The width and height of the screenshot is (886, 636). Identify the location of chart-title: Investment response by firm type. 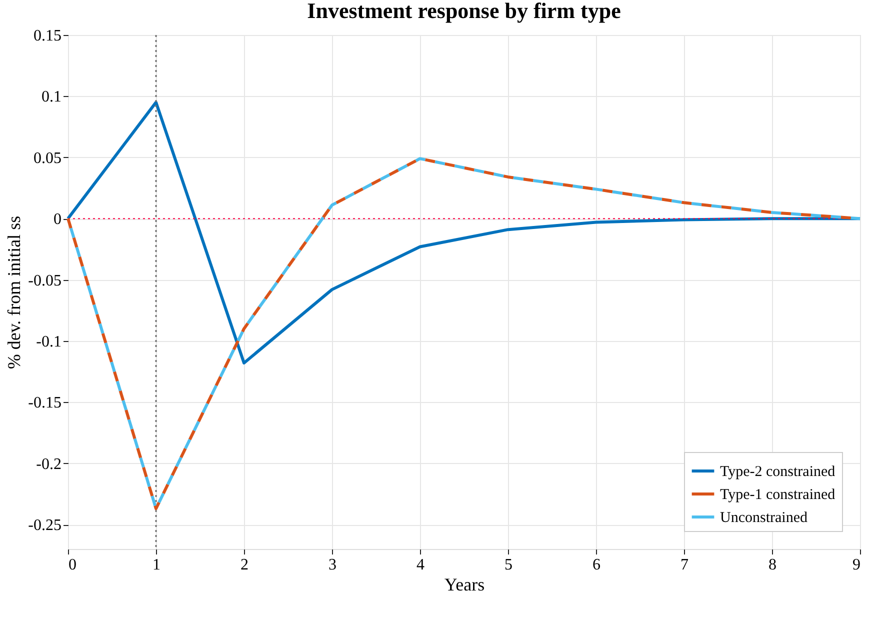
(464, 11).